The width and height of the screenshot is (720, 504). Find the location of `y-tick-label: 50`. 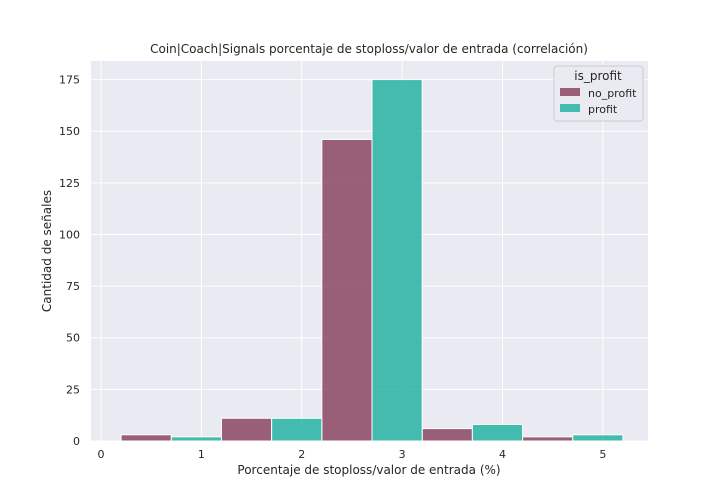

y-tick-label: 50 is located at coordinates (73, 338).